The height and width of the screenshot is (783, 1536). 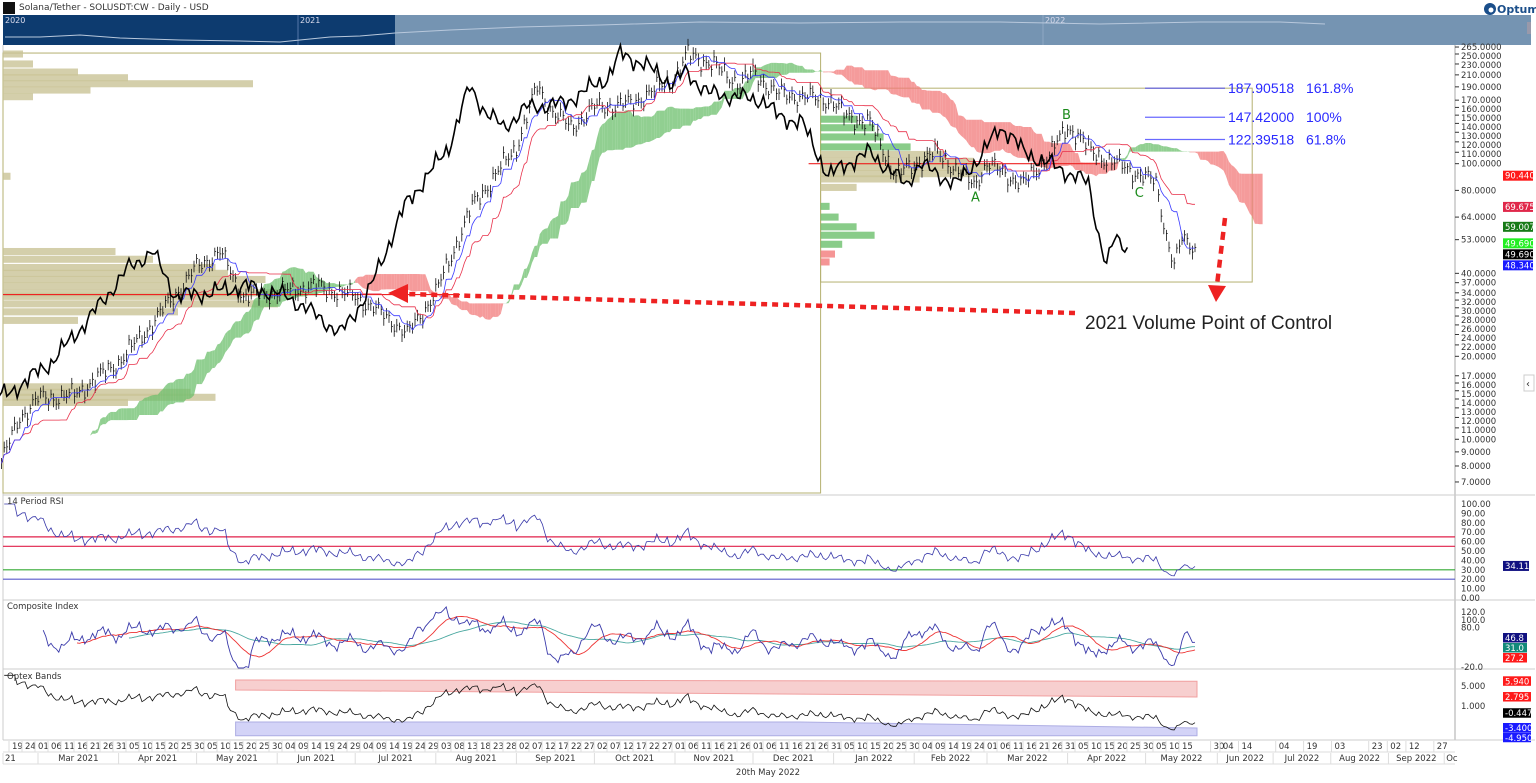 What do you see at coordinates (1510, 9) in the screenshot?
I see `optuma-logo: Optuma` at bounding box center [1510, 9].